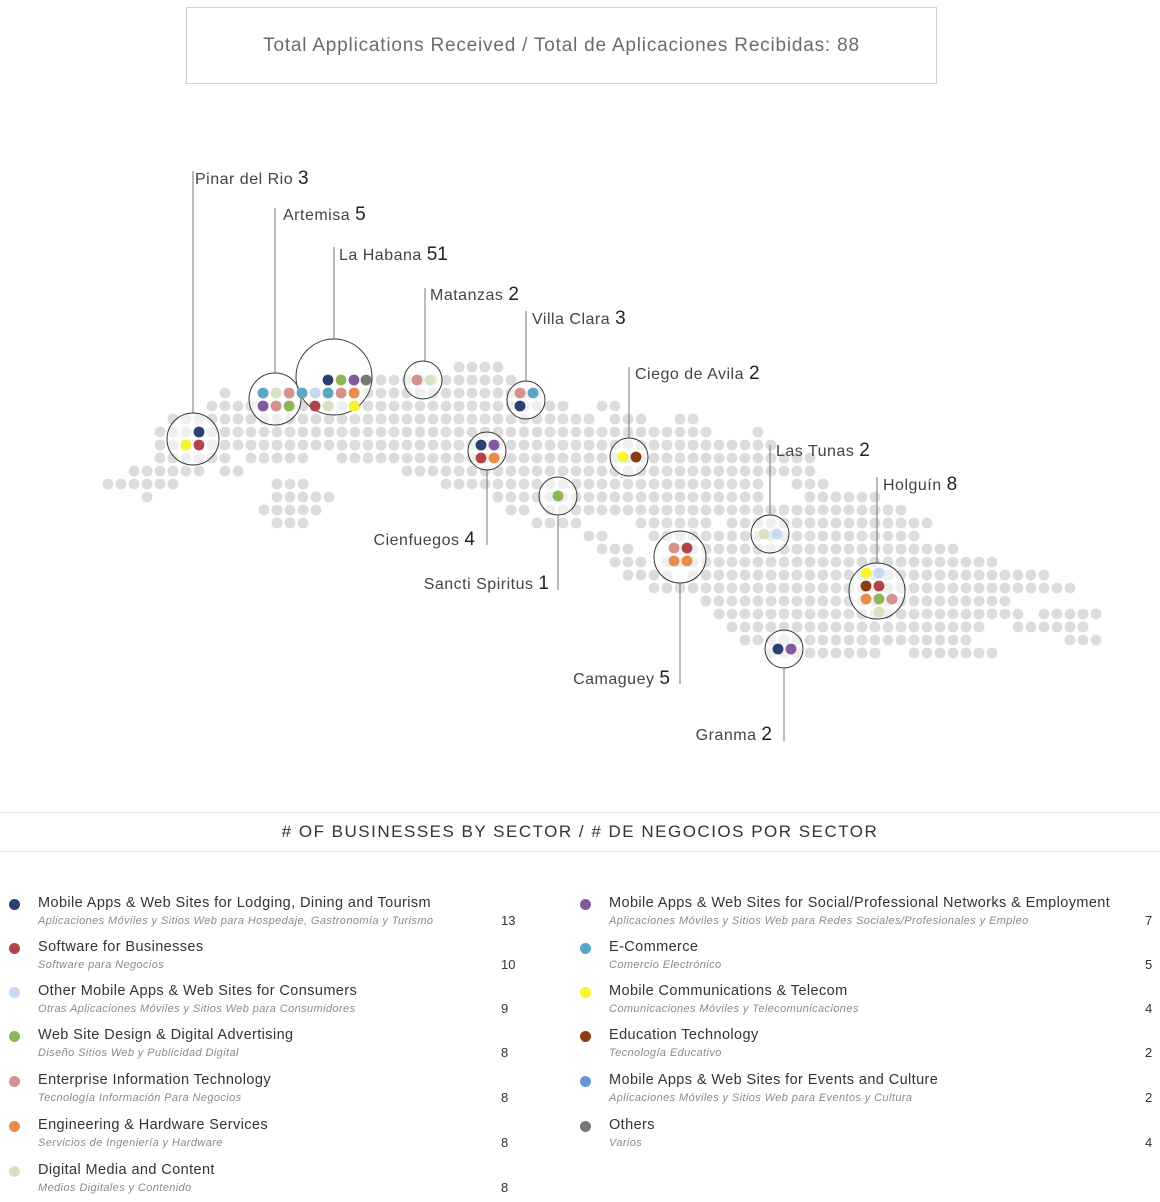 This screenshot has width=1160, height=1202. I want to click on sector-count: 2, so click(1149, 1052).